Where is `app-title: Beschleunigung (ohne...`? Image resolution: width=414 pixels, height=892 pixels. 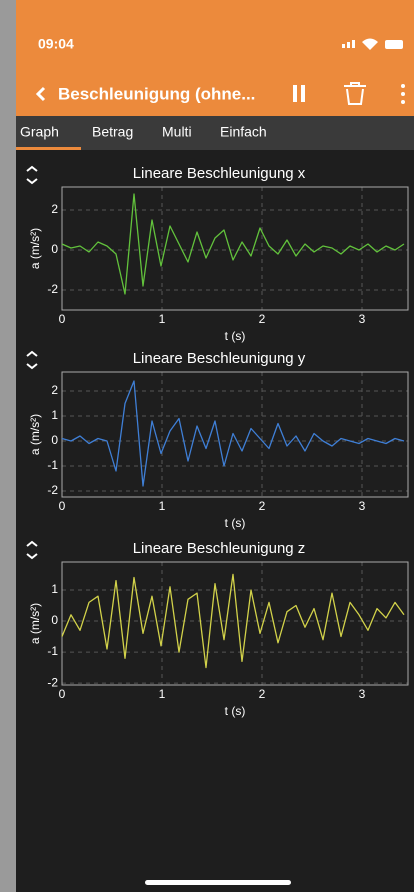
app-title: Beschleunigung (ohne... is located at coordinates (156, 93).